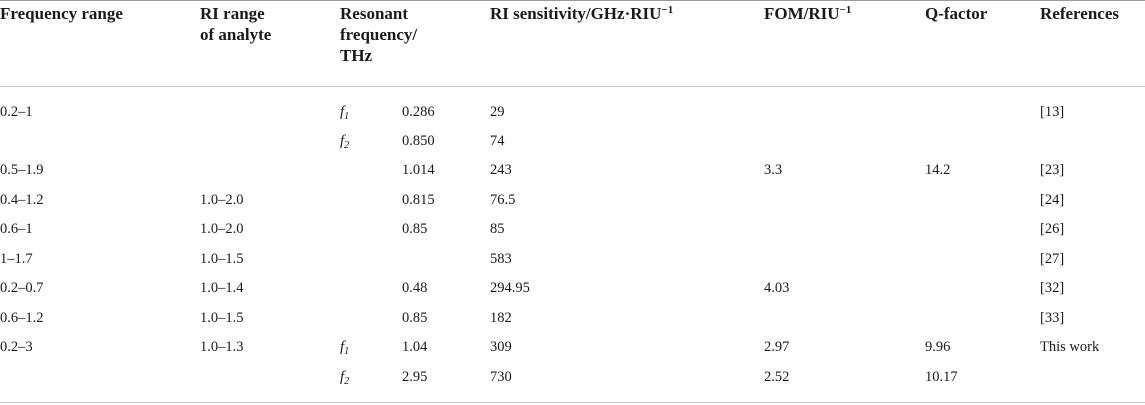 The width and height of the screenshot is (1145, 405). I want to click on cell-reference: This work, so click(1070, 347).